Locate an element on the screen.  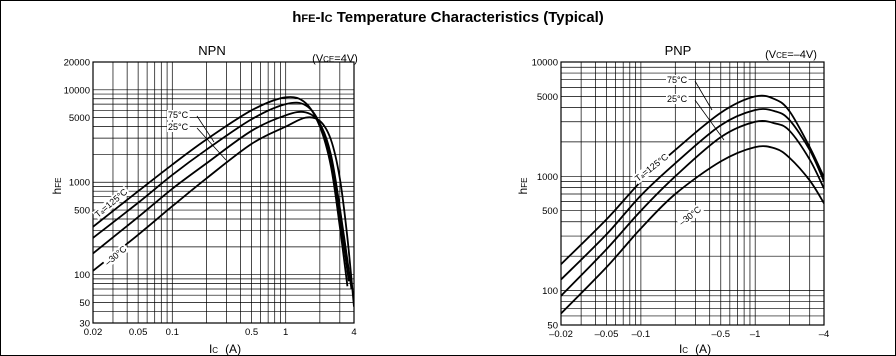
npn-x-tick-label: 0.1 is located at coordinates (172, 332).